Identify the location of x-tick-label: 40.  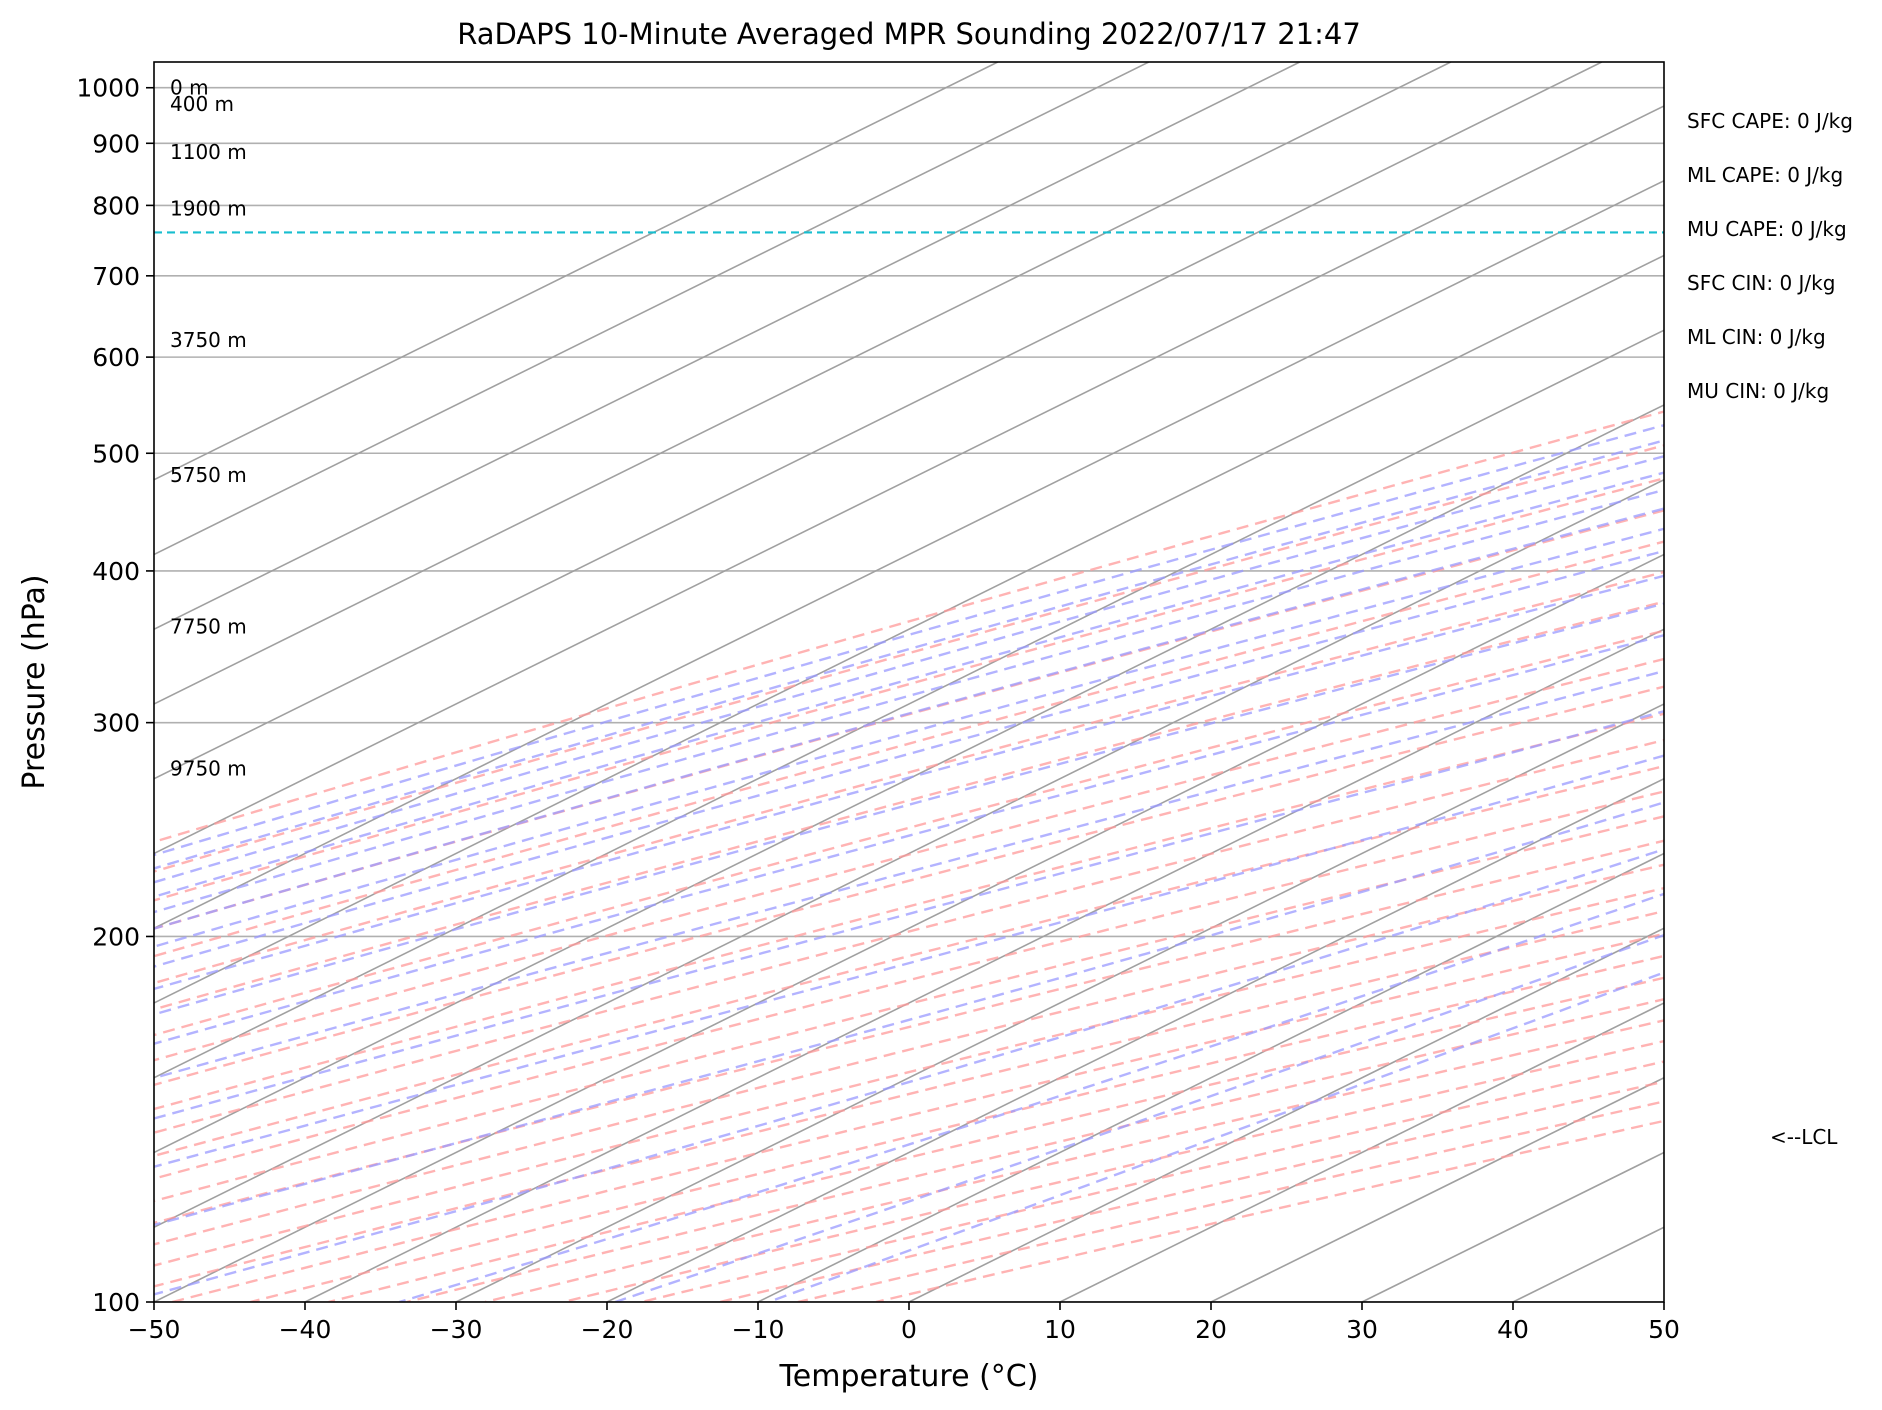
(1513, 1329).